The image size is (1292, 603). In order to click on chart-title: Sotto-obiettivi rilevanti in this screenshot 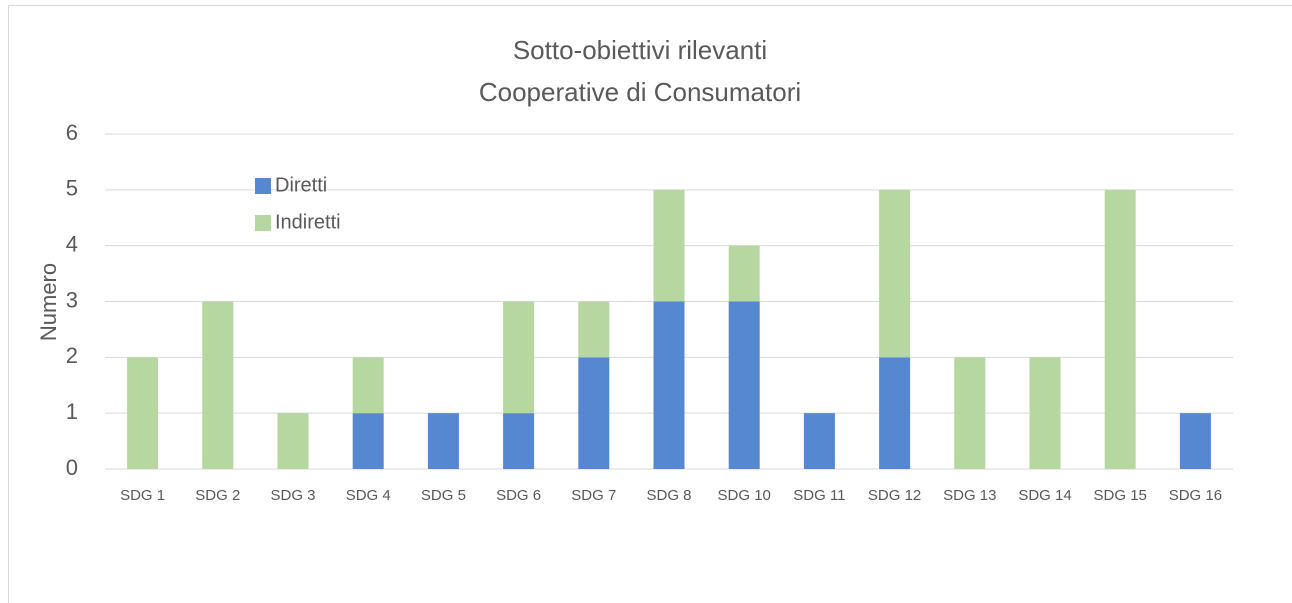, I will do `click(640, 50)`.